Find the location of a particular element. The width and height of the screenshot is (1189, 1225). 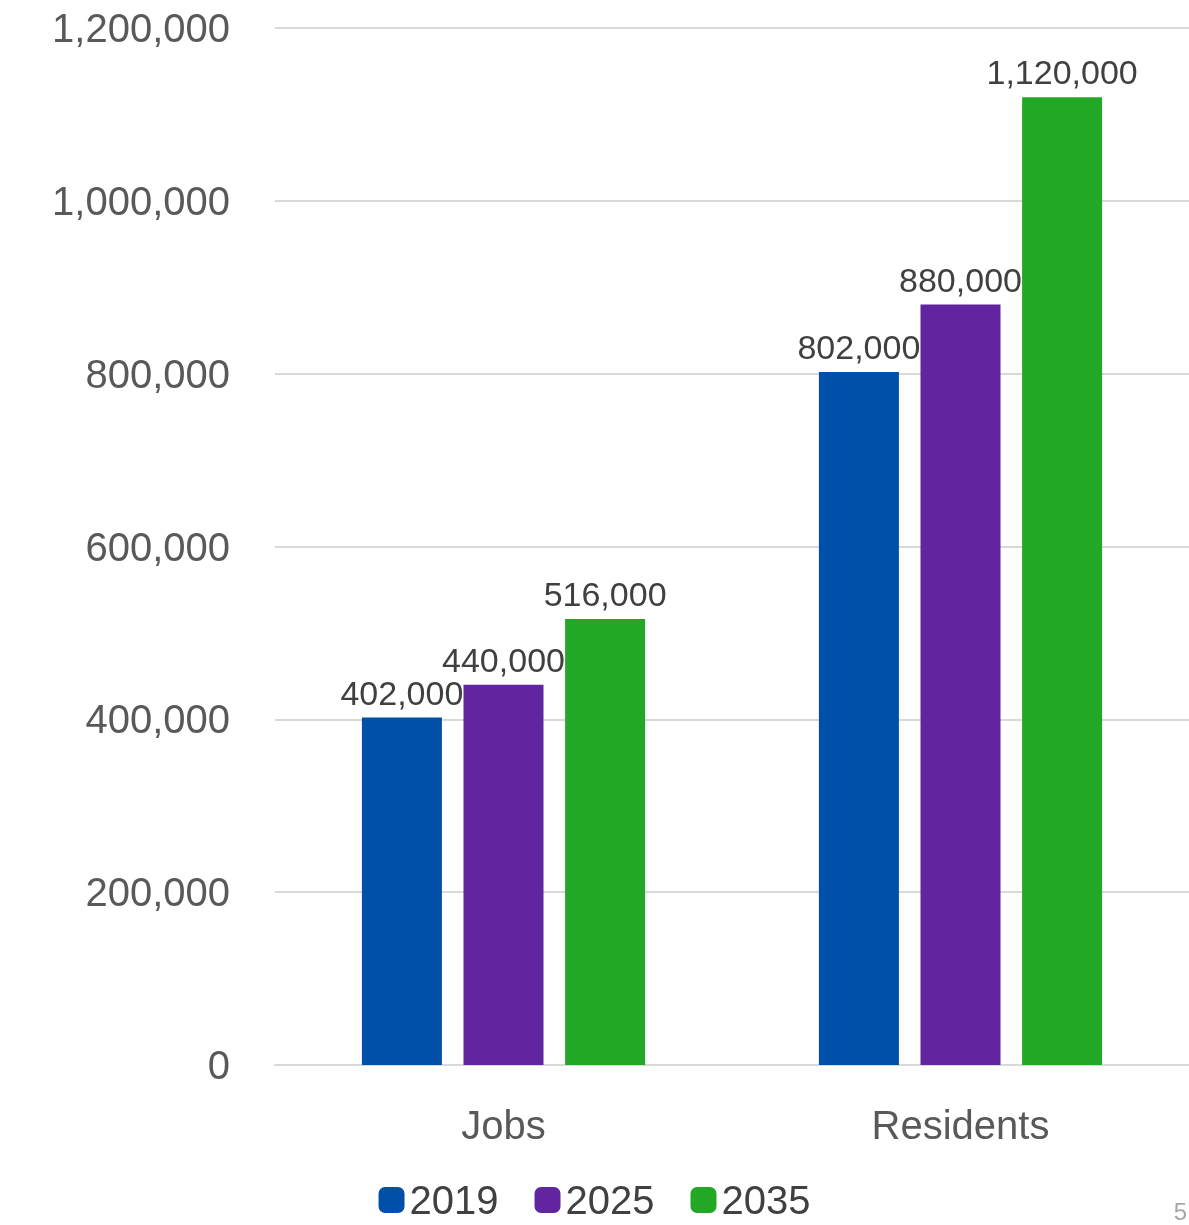

data-label: 1,120,000 is located at coordinates (1062, 72).